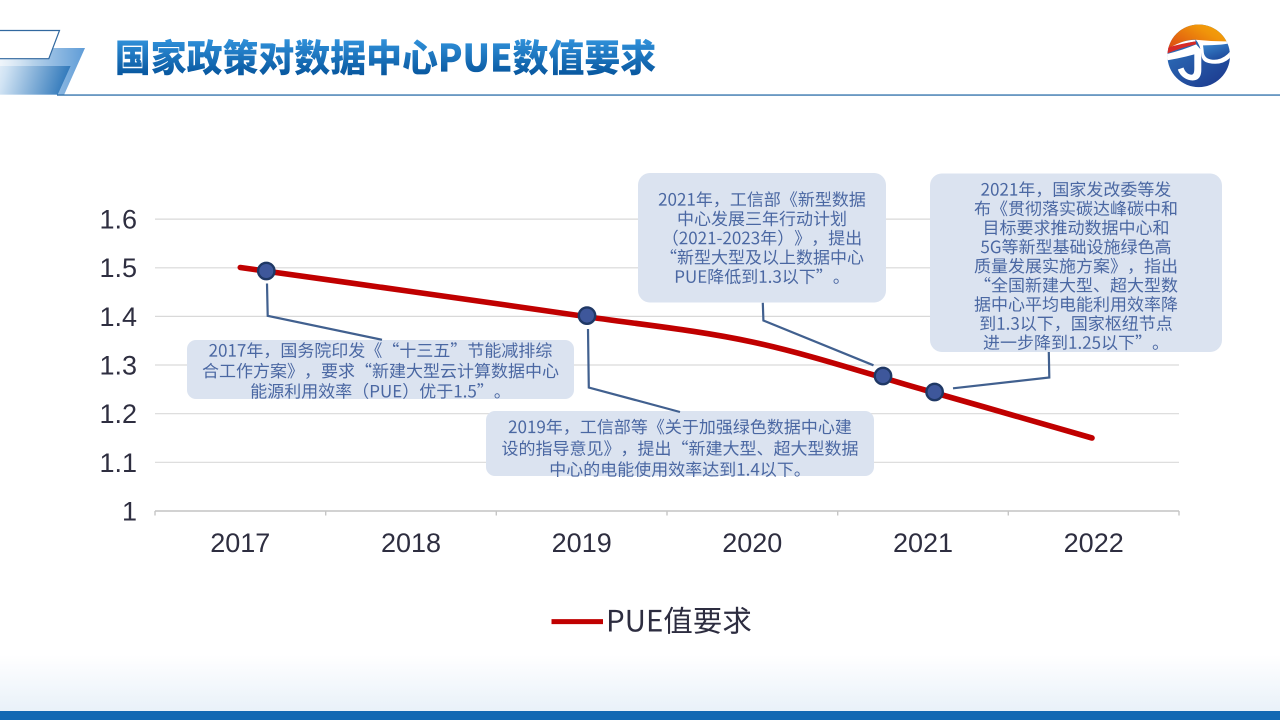 The width and height of the screenshot is (1280, 720). What do you see at coordinates (118, 414) in the screenshot?
I see `svg-text: 1.2` at bounding box center [118, 414].